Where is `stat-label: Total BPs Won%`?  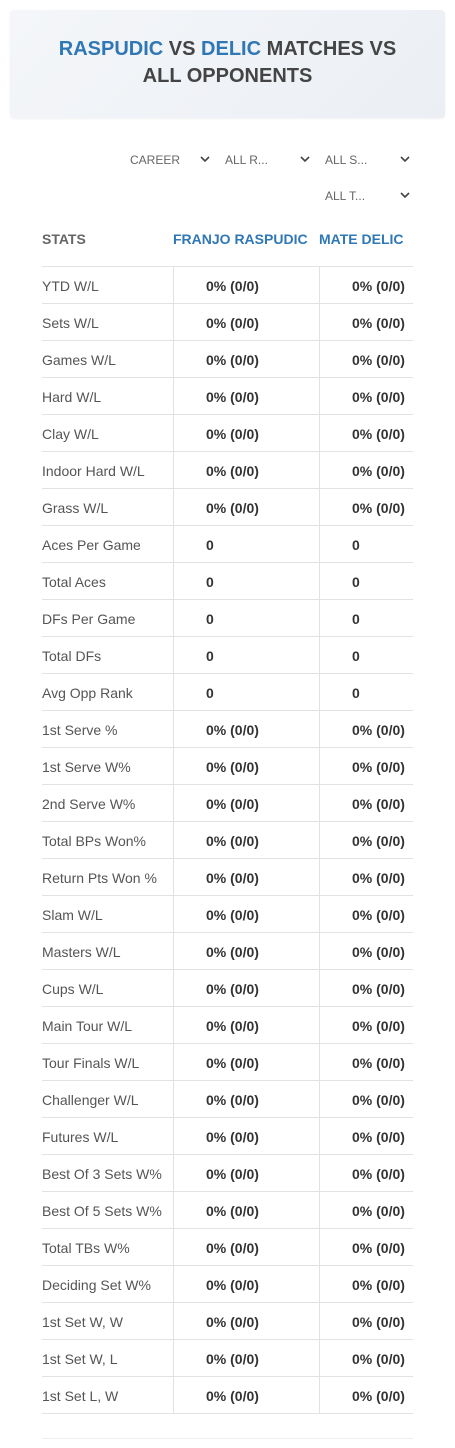
stat-label: Total BPs Won% is located at coordinates (94, 841).